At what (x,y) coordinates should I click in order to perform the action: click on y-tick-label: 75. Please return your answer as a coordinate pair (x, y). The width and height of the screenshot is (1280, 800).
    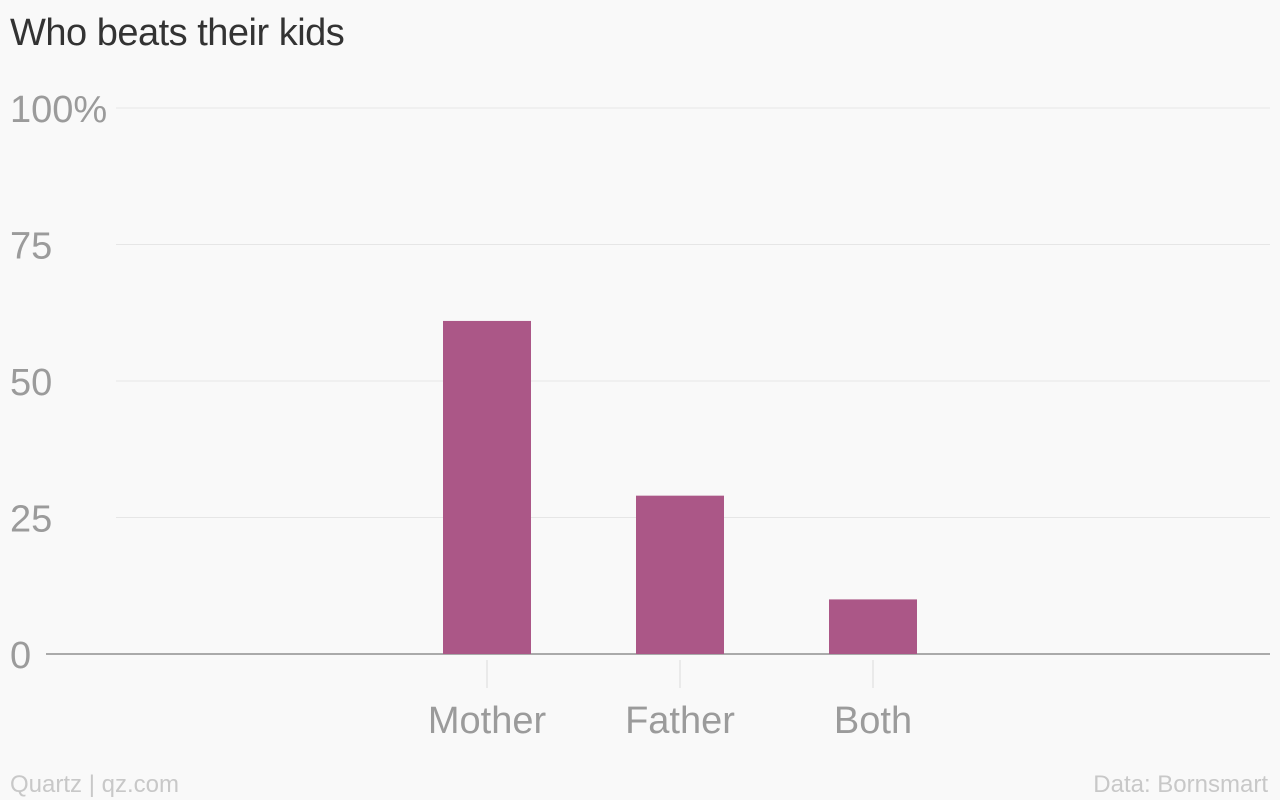
    Looking at the image, I should click on (31, 247).